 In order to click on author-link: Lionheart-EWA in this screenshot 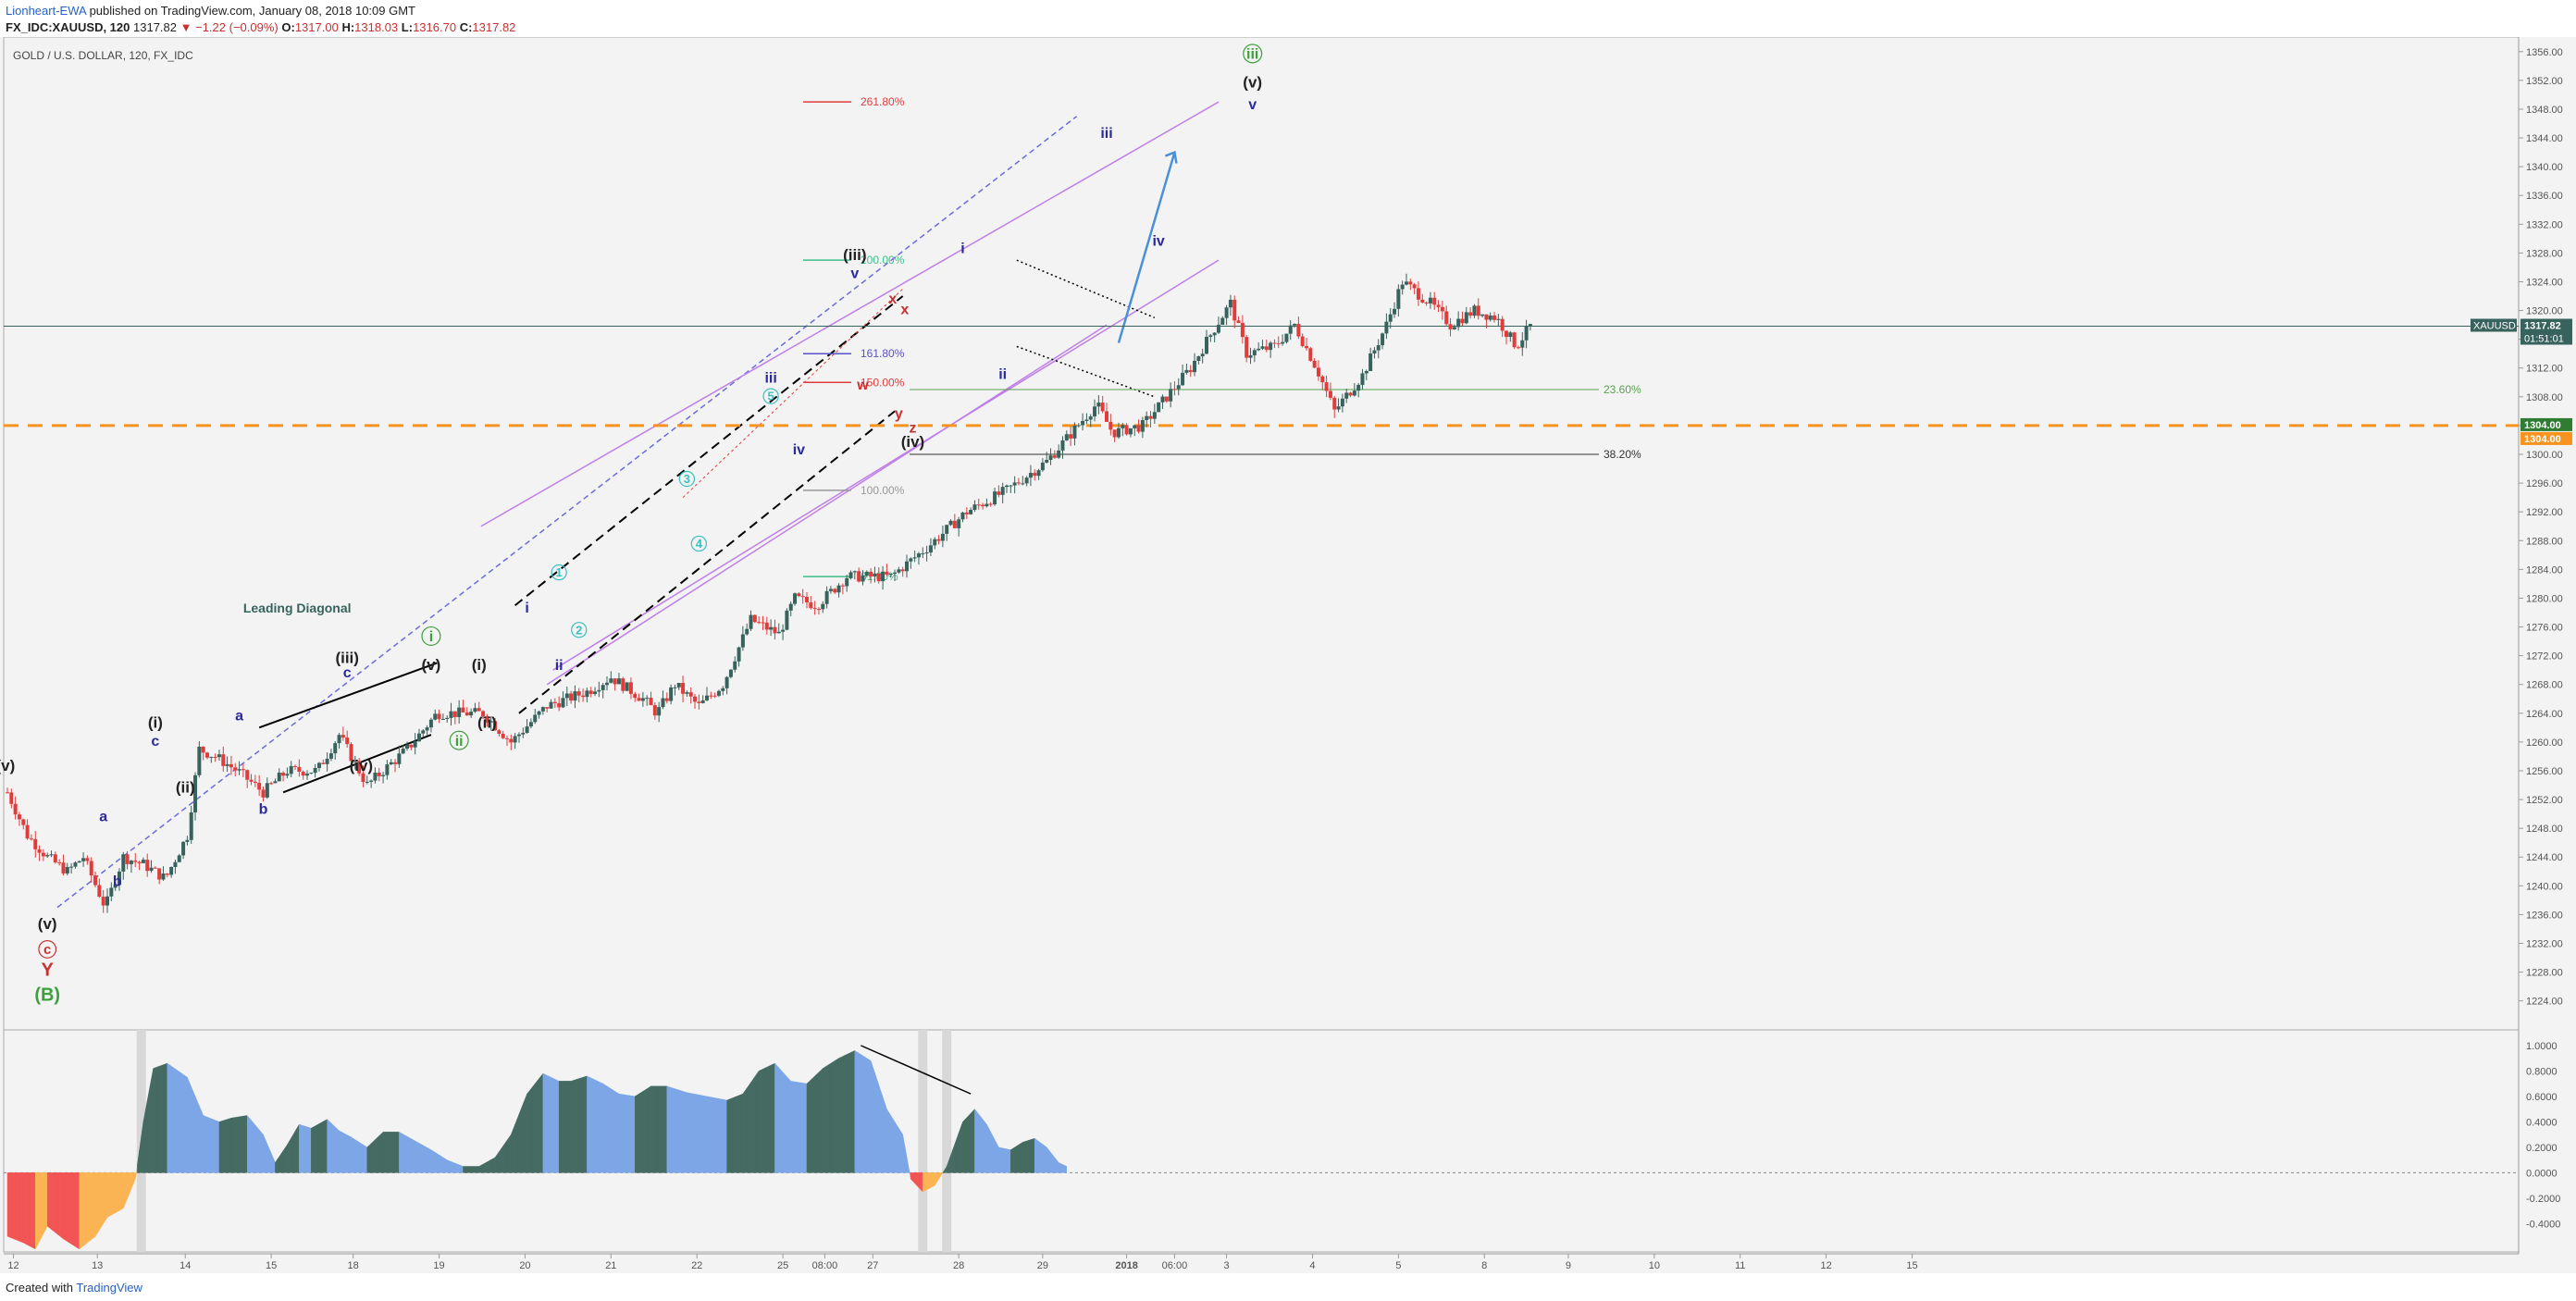, I will do `click(46, 11)`.